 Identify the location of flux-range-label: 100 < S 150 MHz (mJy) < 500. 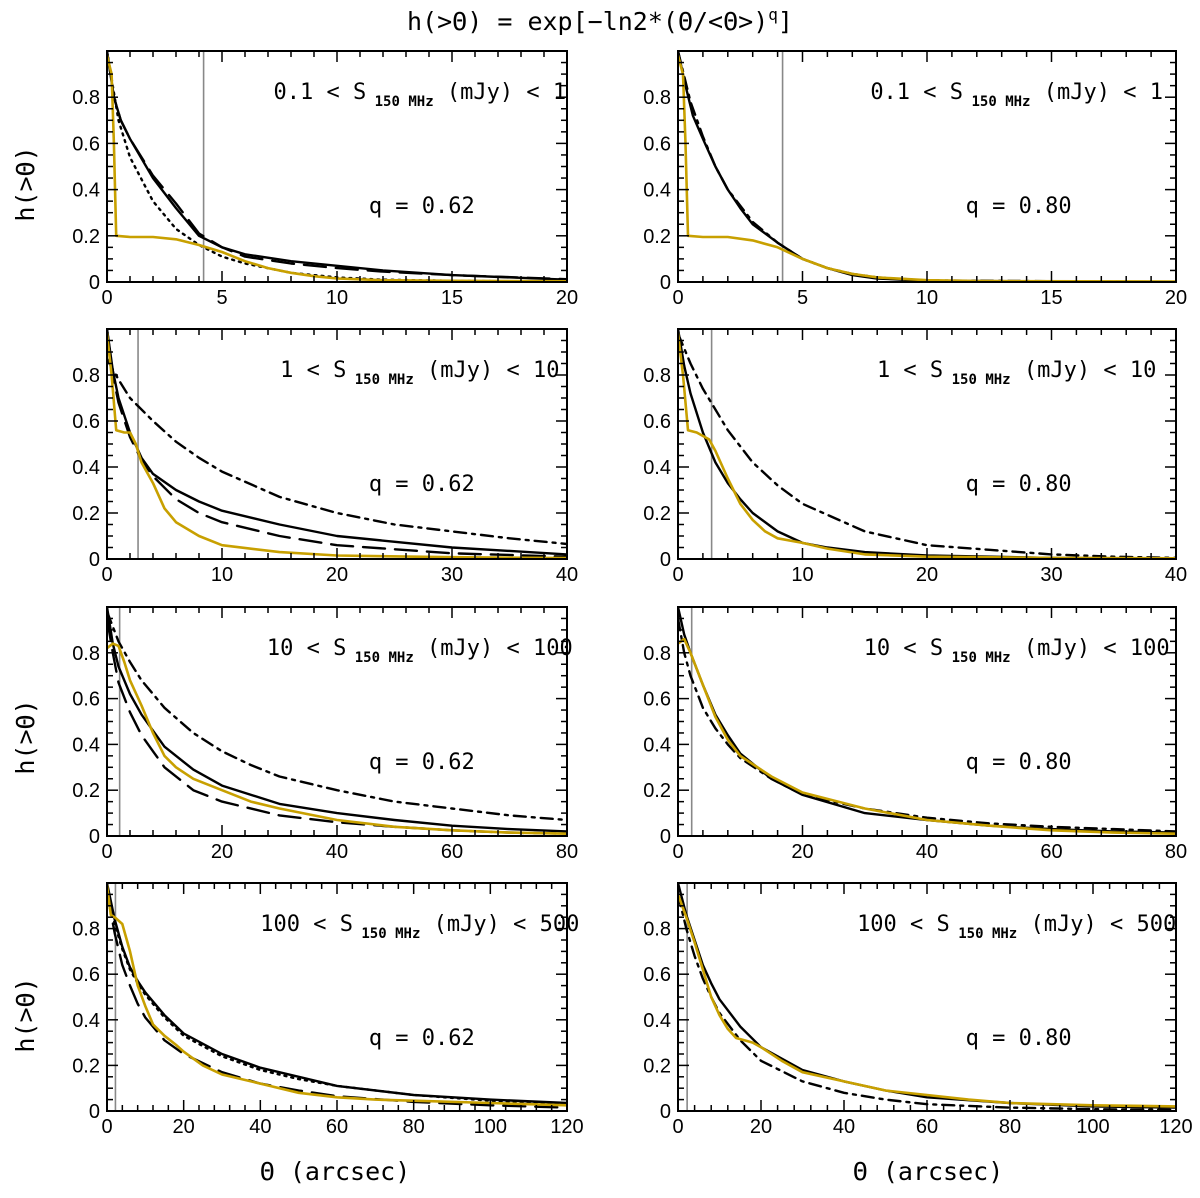
(419, 927).